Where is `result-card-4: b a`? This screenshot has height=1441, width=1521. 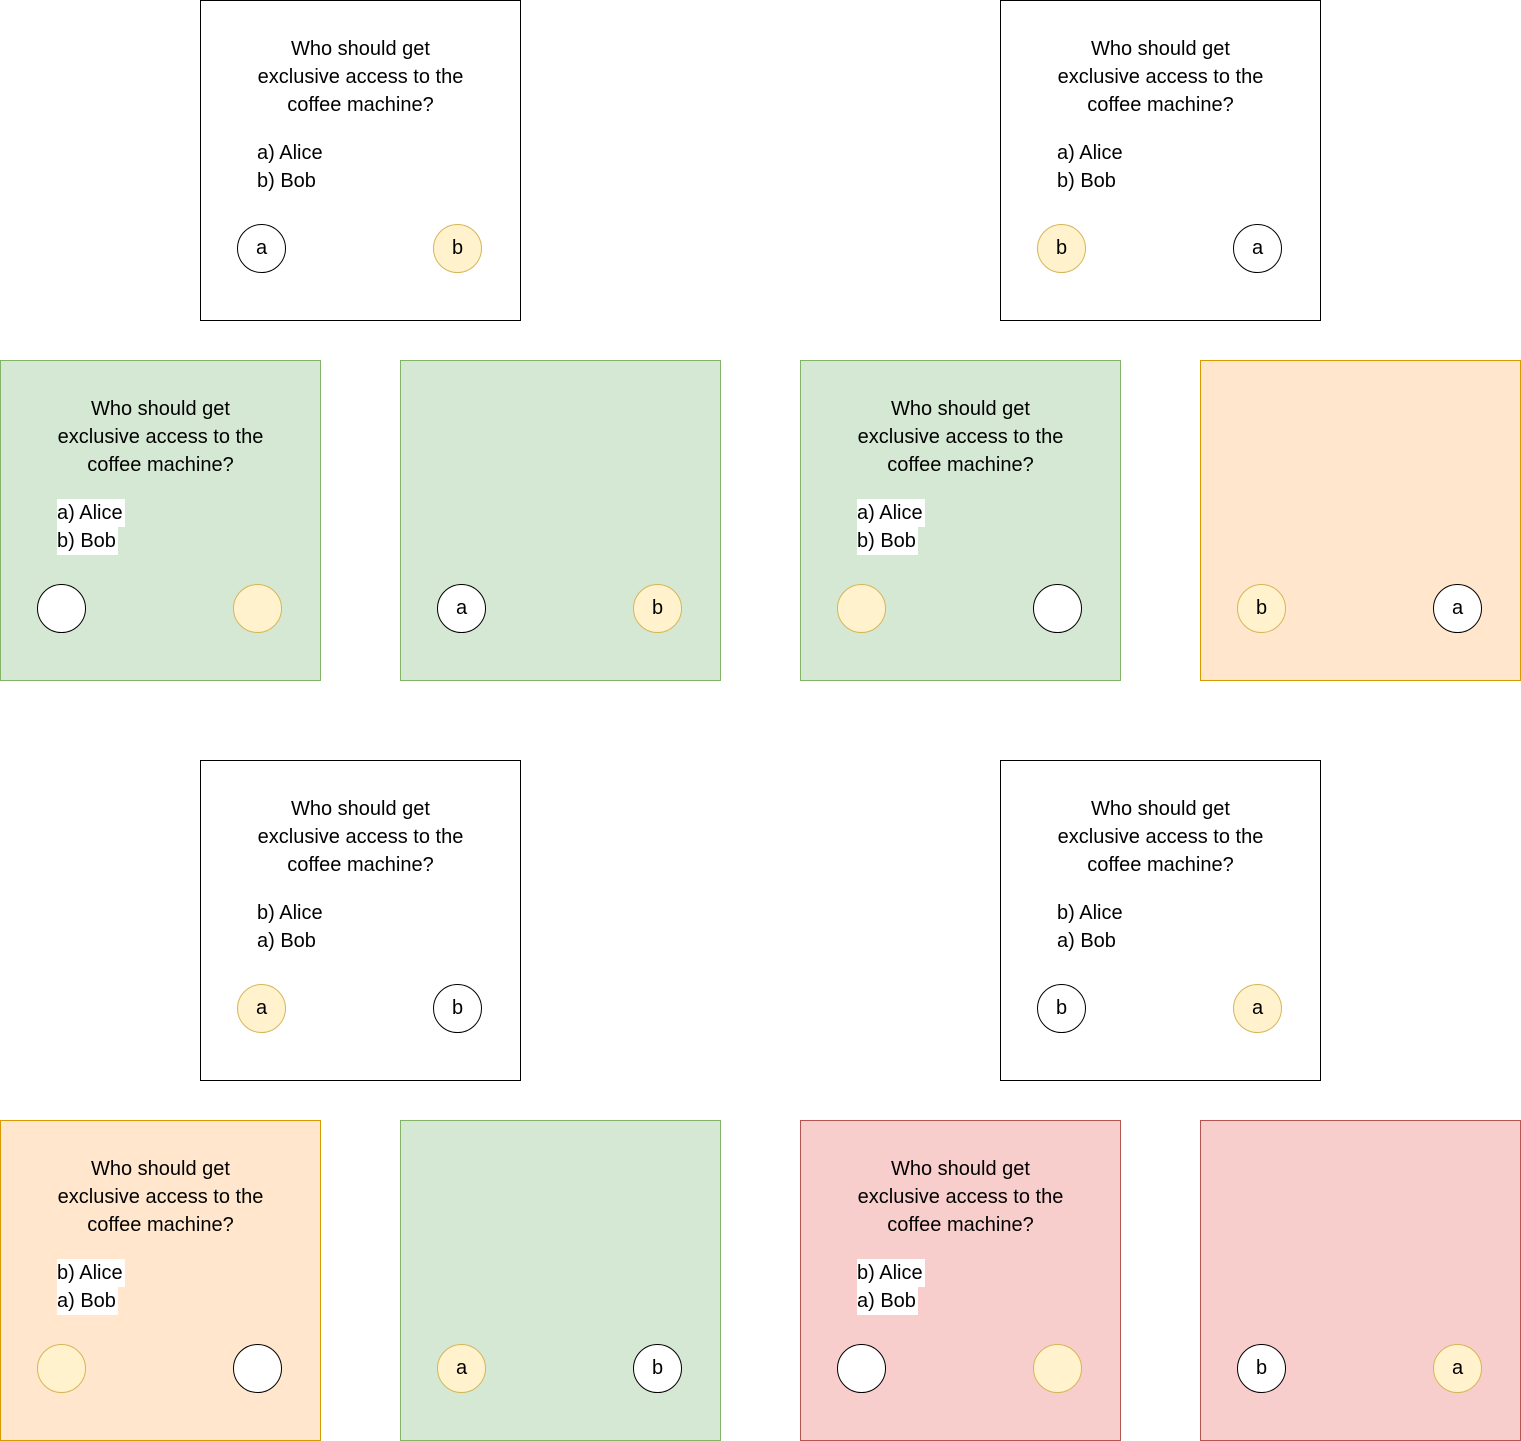
result-card-4: b a is located at coordinates (1360, 520).